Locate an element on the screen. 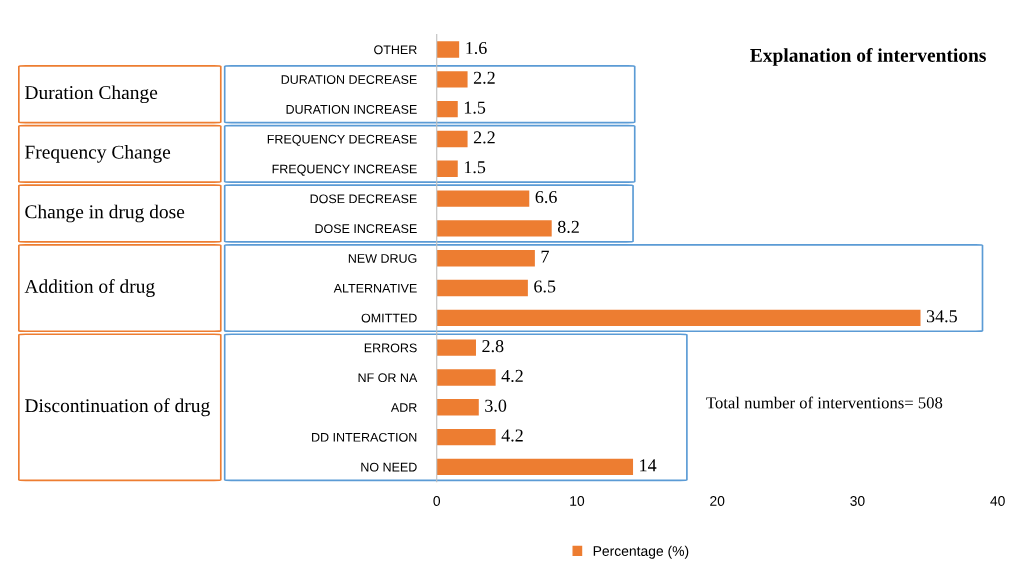  y-tick-label: FREQUENCY DECREASE is located at coordinates (342, 140).